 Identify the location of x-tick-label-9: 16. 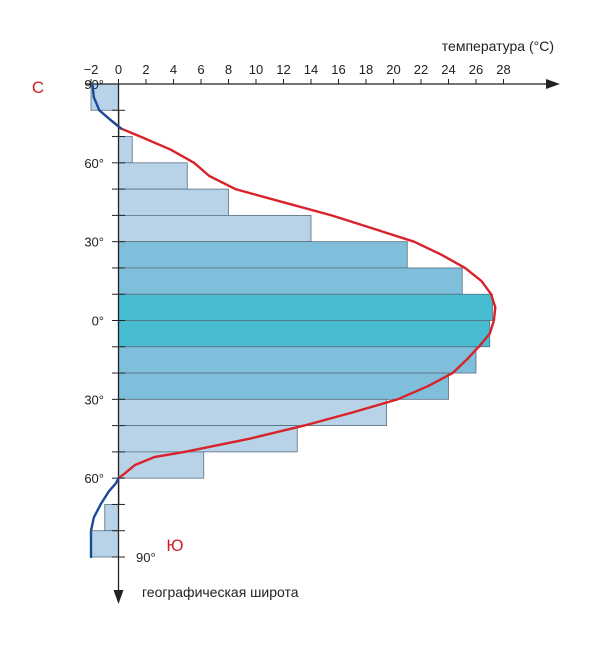
(338, 69).